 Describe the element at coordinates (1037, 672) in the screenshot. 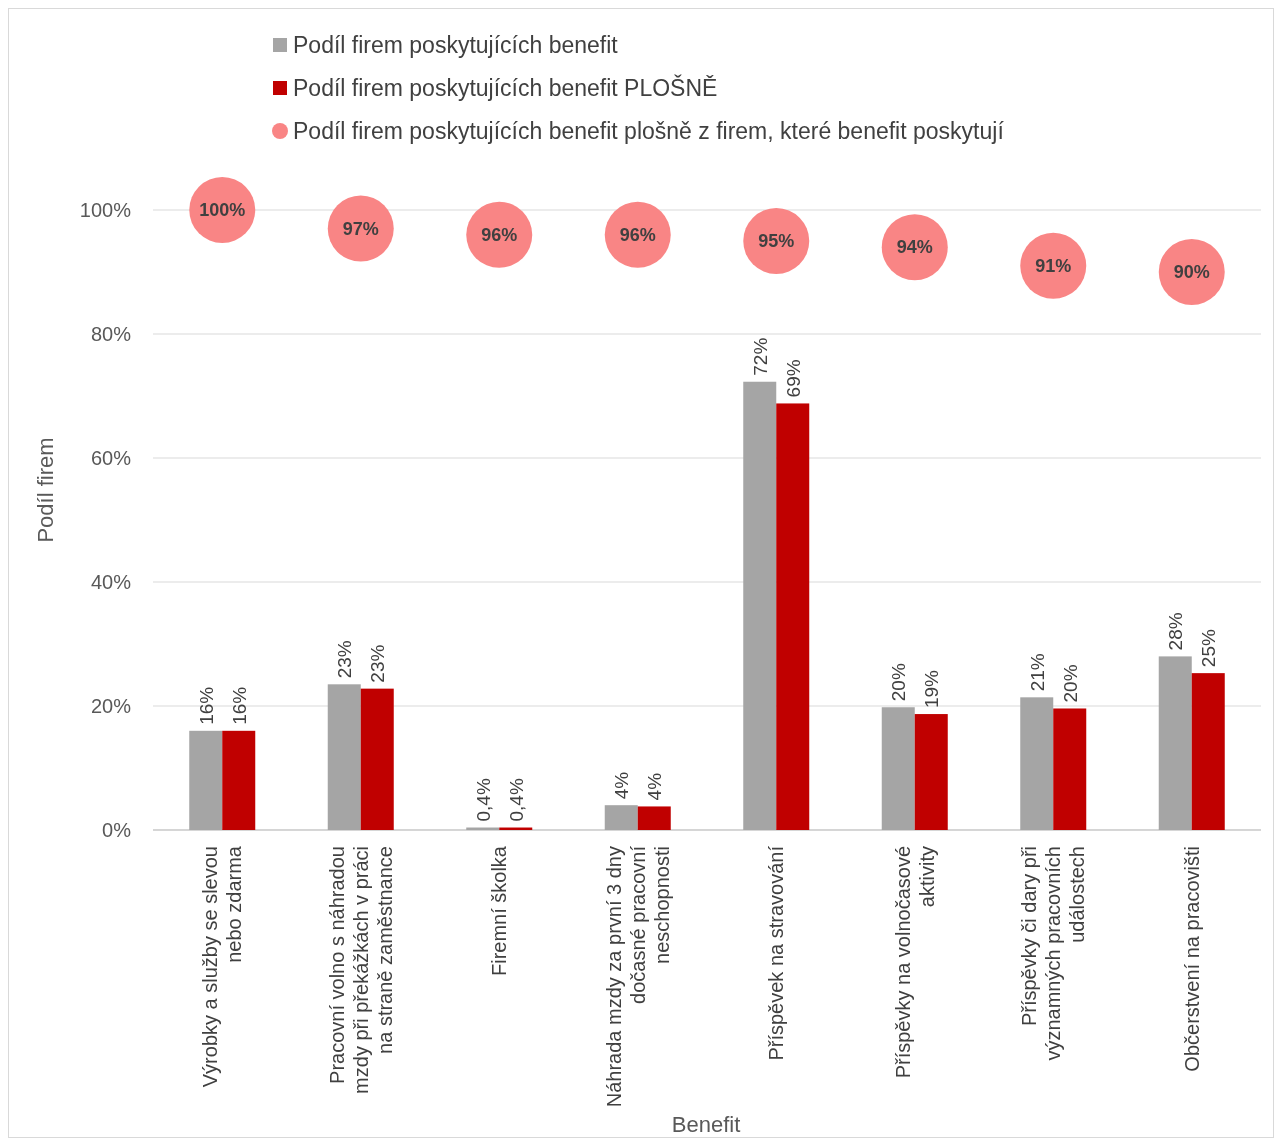

I see `data-label: 21%` at that location.